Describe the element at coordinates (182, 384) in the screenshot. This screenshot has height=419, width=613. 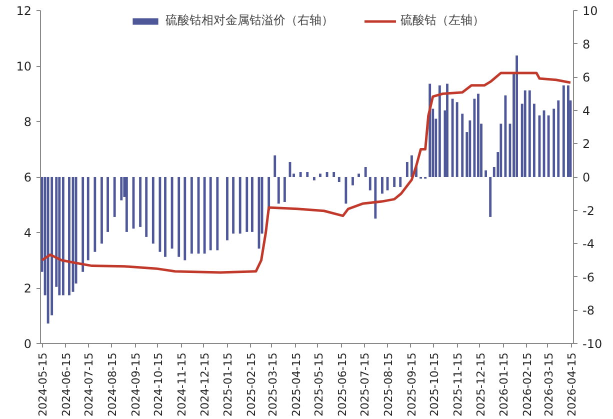
I see `x-tick-label: 2024-11-15` at that location.